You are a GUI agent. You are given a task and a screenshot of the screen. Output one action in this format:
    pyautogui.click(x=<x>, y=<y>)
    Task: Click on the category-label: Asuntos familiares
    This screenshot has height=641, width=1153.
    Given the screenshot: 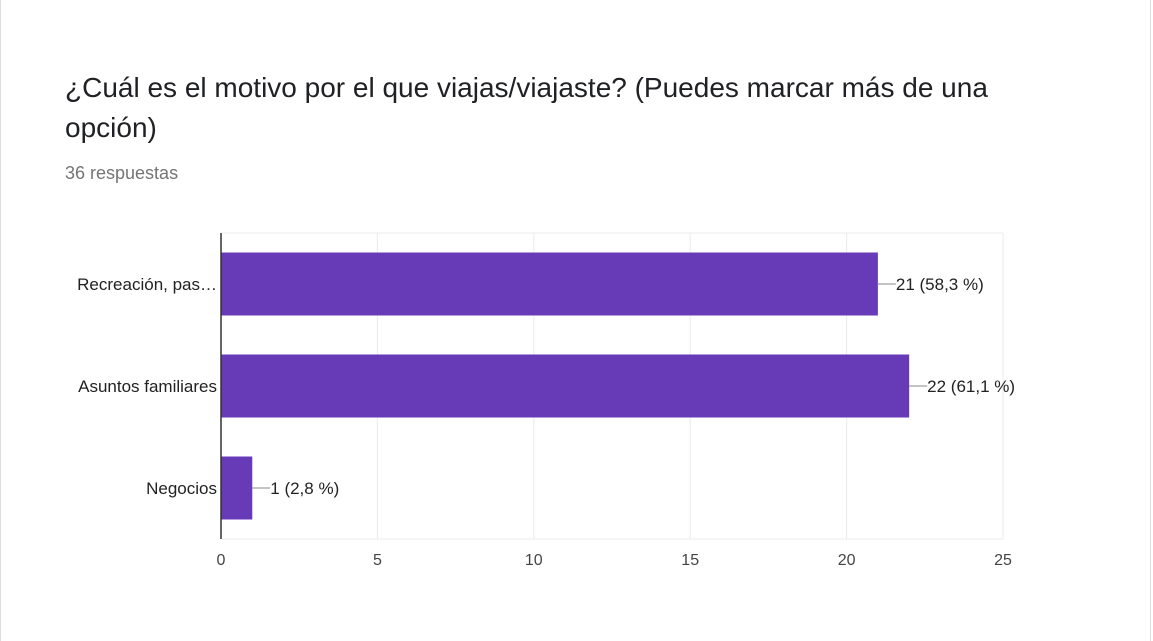 What is the action you would take?
    pyautogui.click(x=147, y=386)
    